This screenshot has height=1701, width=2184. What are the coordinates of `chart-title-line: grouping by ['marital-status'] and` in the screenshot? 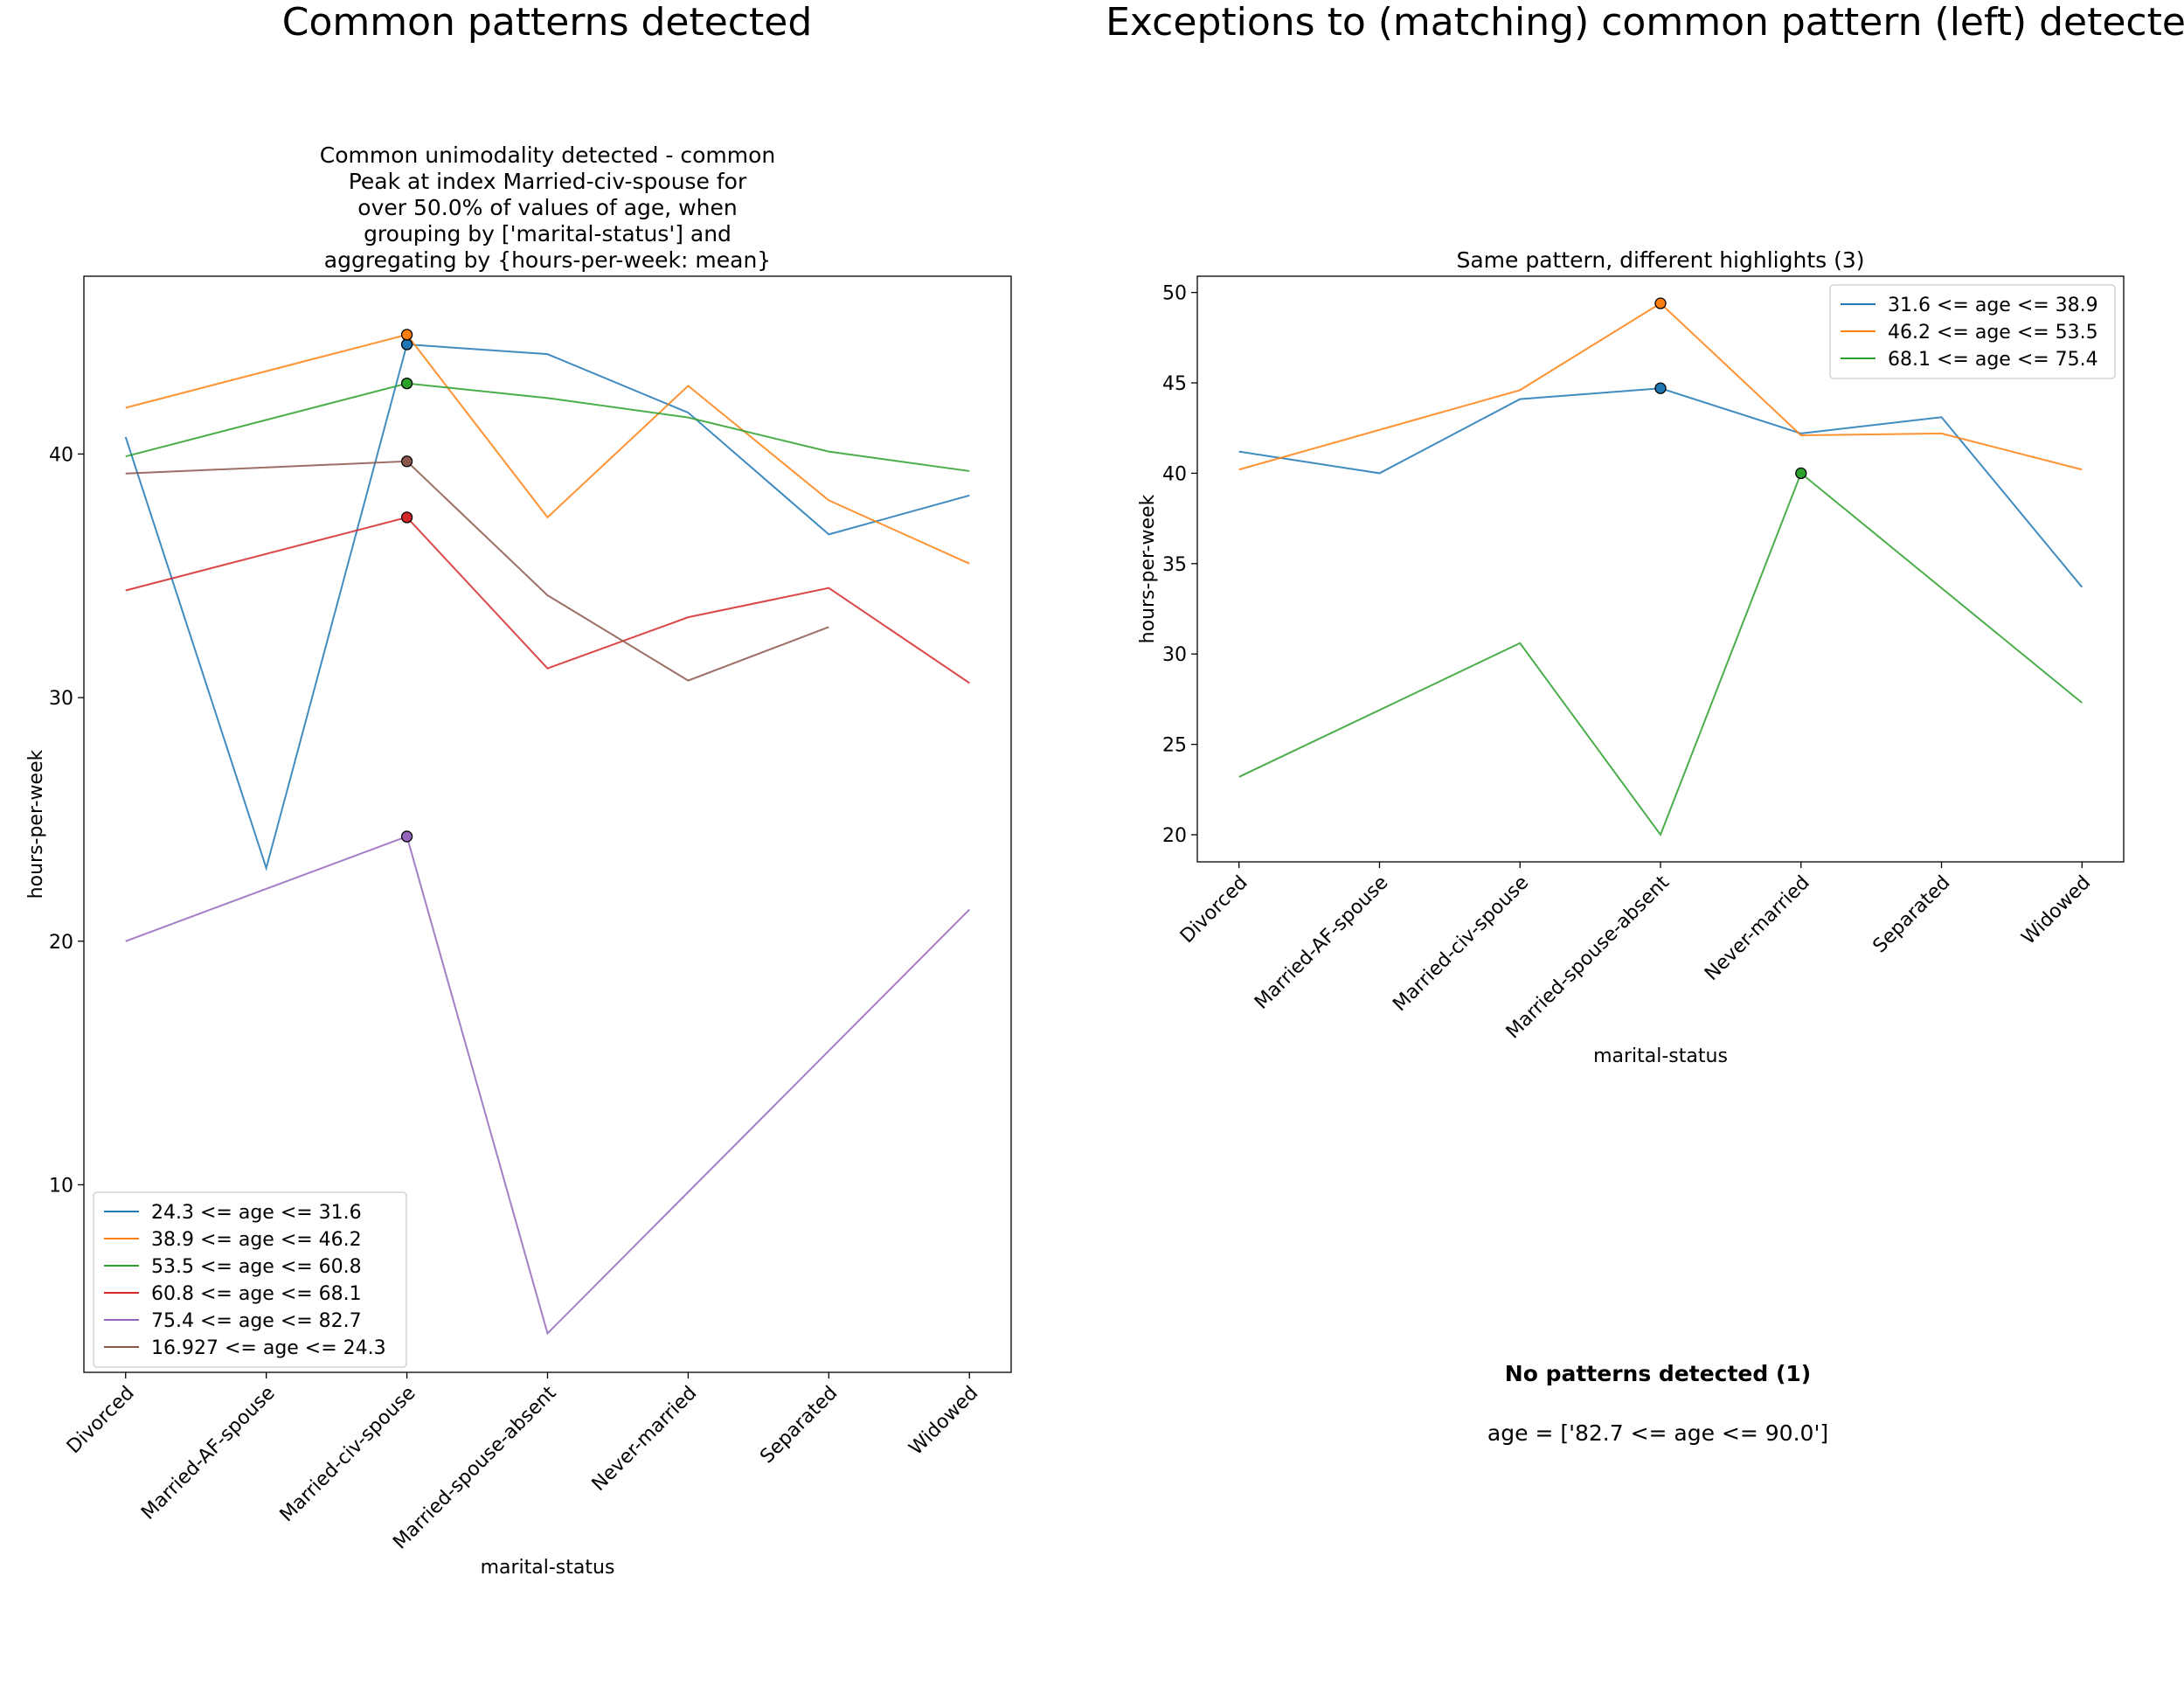 It's located at (547, 233).